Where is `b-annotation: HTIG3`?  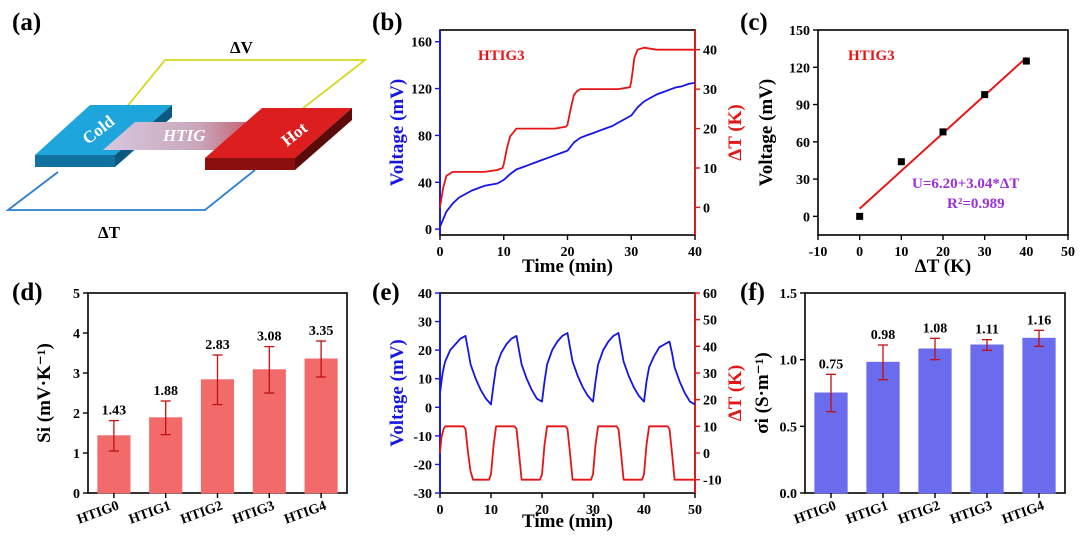
b-annotation: HTIG3 is located at coordinates (501, 56).